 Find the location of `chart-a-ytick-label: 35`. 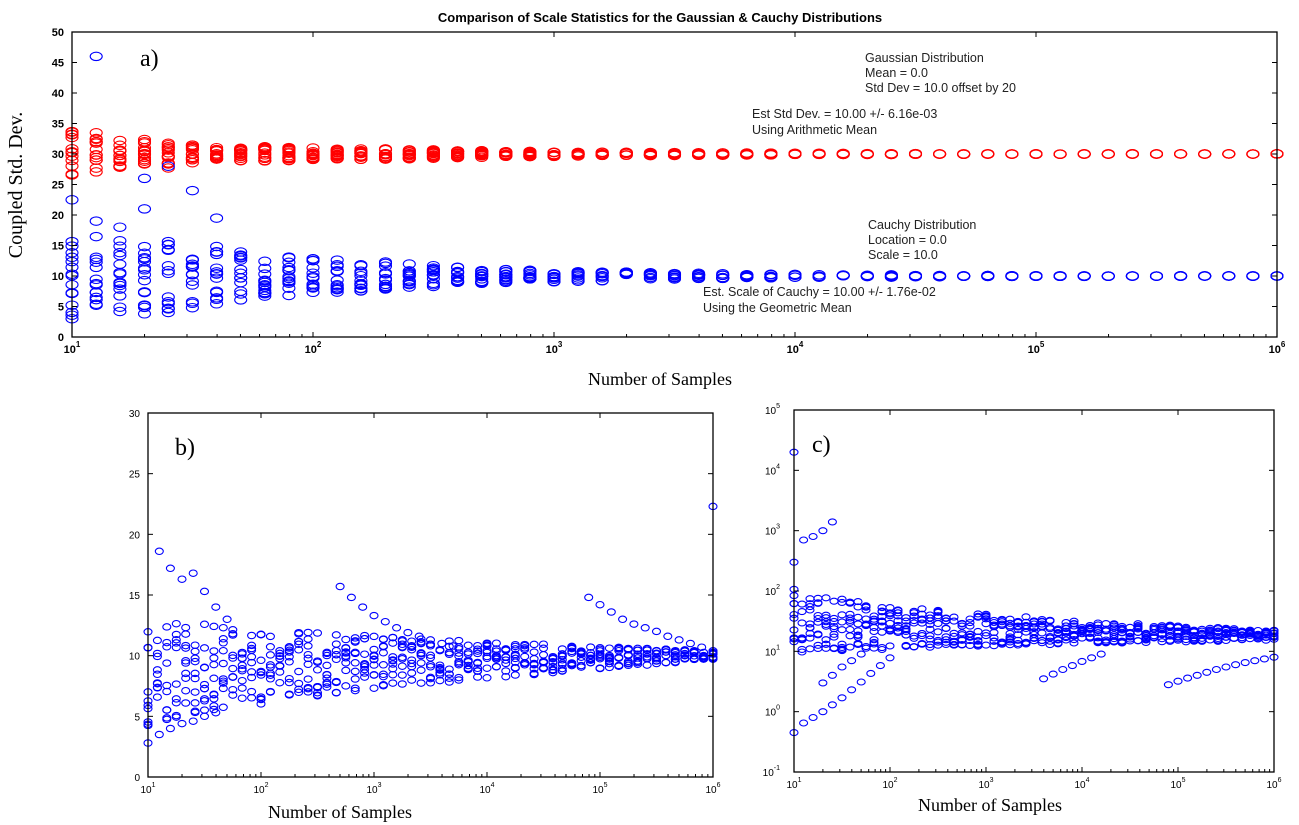

chart-a-ytick-label: 35 is located at coordinates (58, 125).